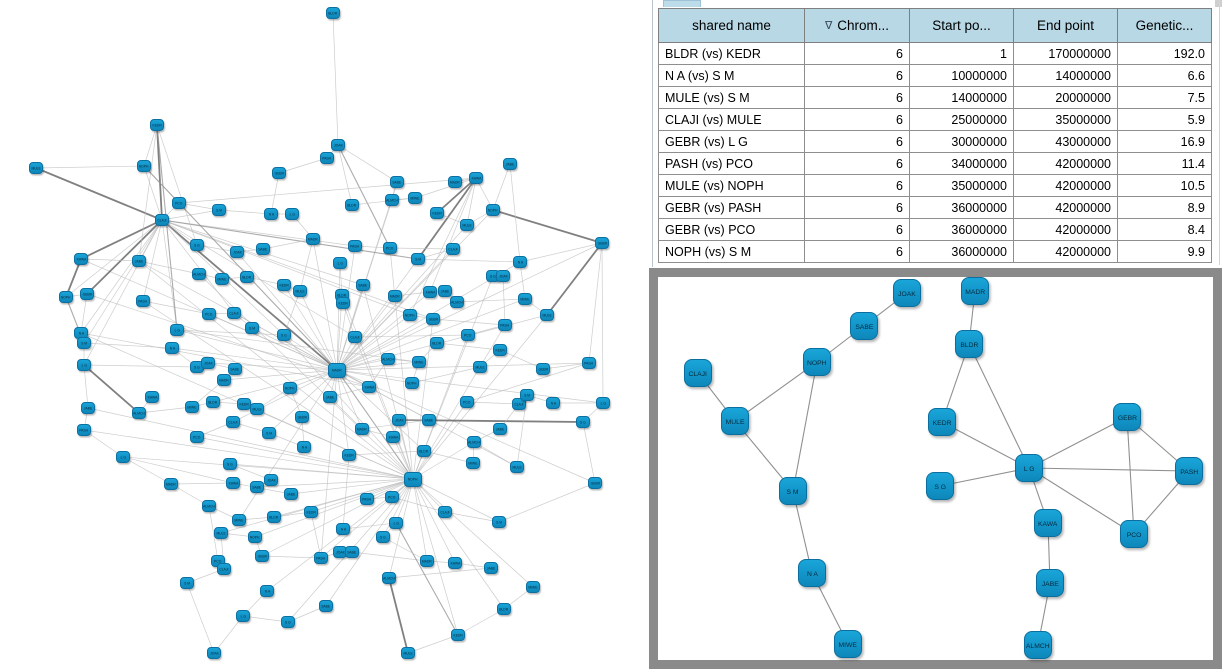  What do you see at coordinates (1065, 25) in the screenshot?
I see `column-header-endpoint: End point` at bounding box center [1065, 25].